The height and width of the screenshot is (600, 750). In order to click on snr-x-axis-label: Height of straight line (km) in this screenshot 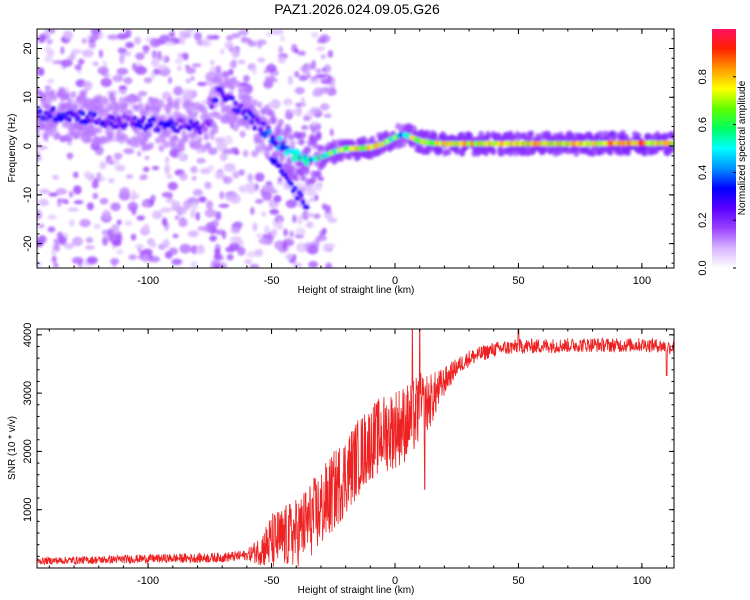, I will do `click(356, 590)`.